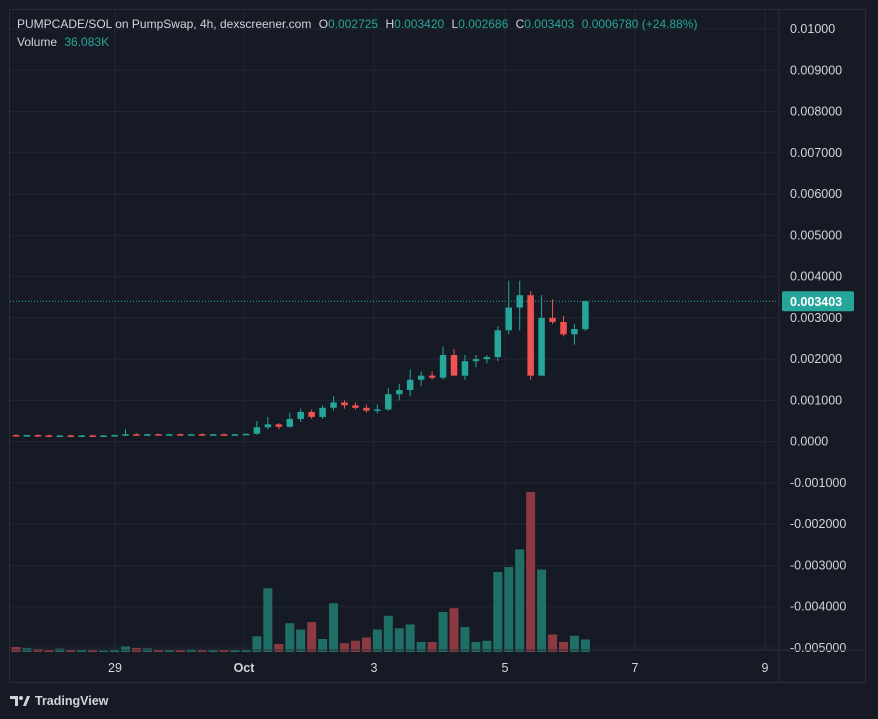 This screenshot has width=878, height=719. Describe the element at coordinates (115, 668) in the screenshot. I see `x-tick-label: 29` at that location.